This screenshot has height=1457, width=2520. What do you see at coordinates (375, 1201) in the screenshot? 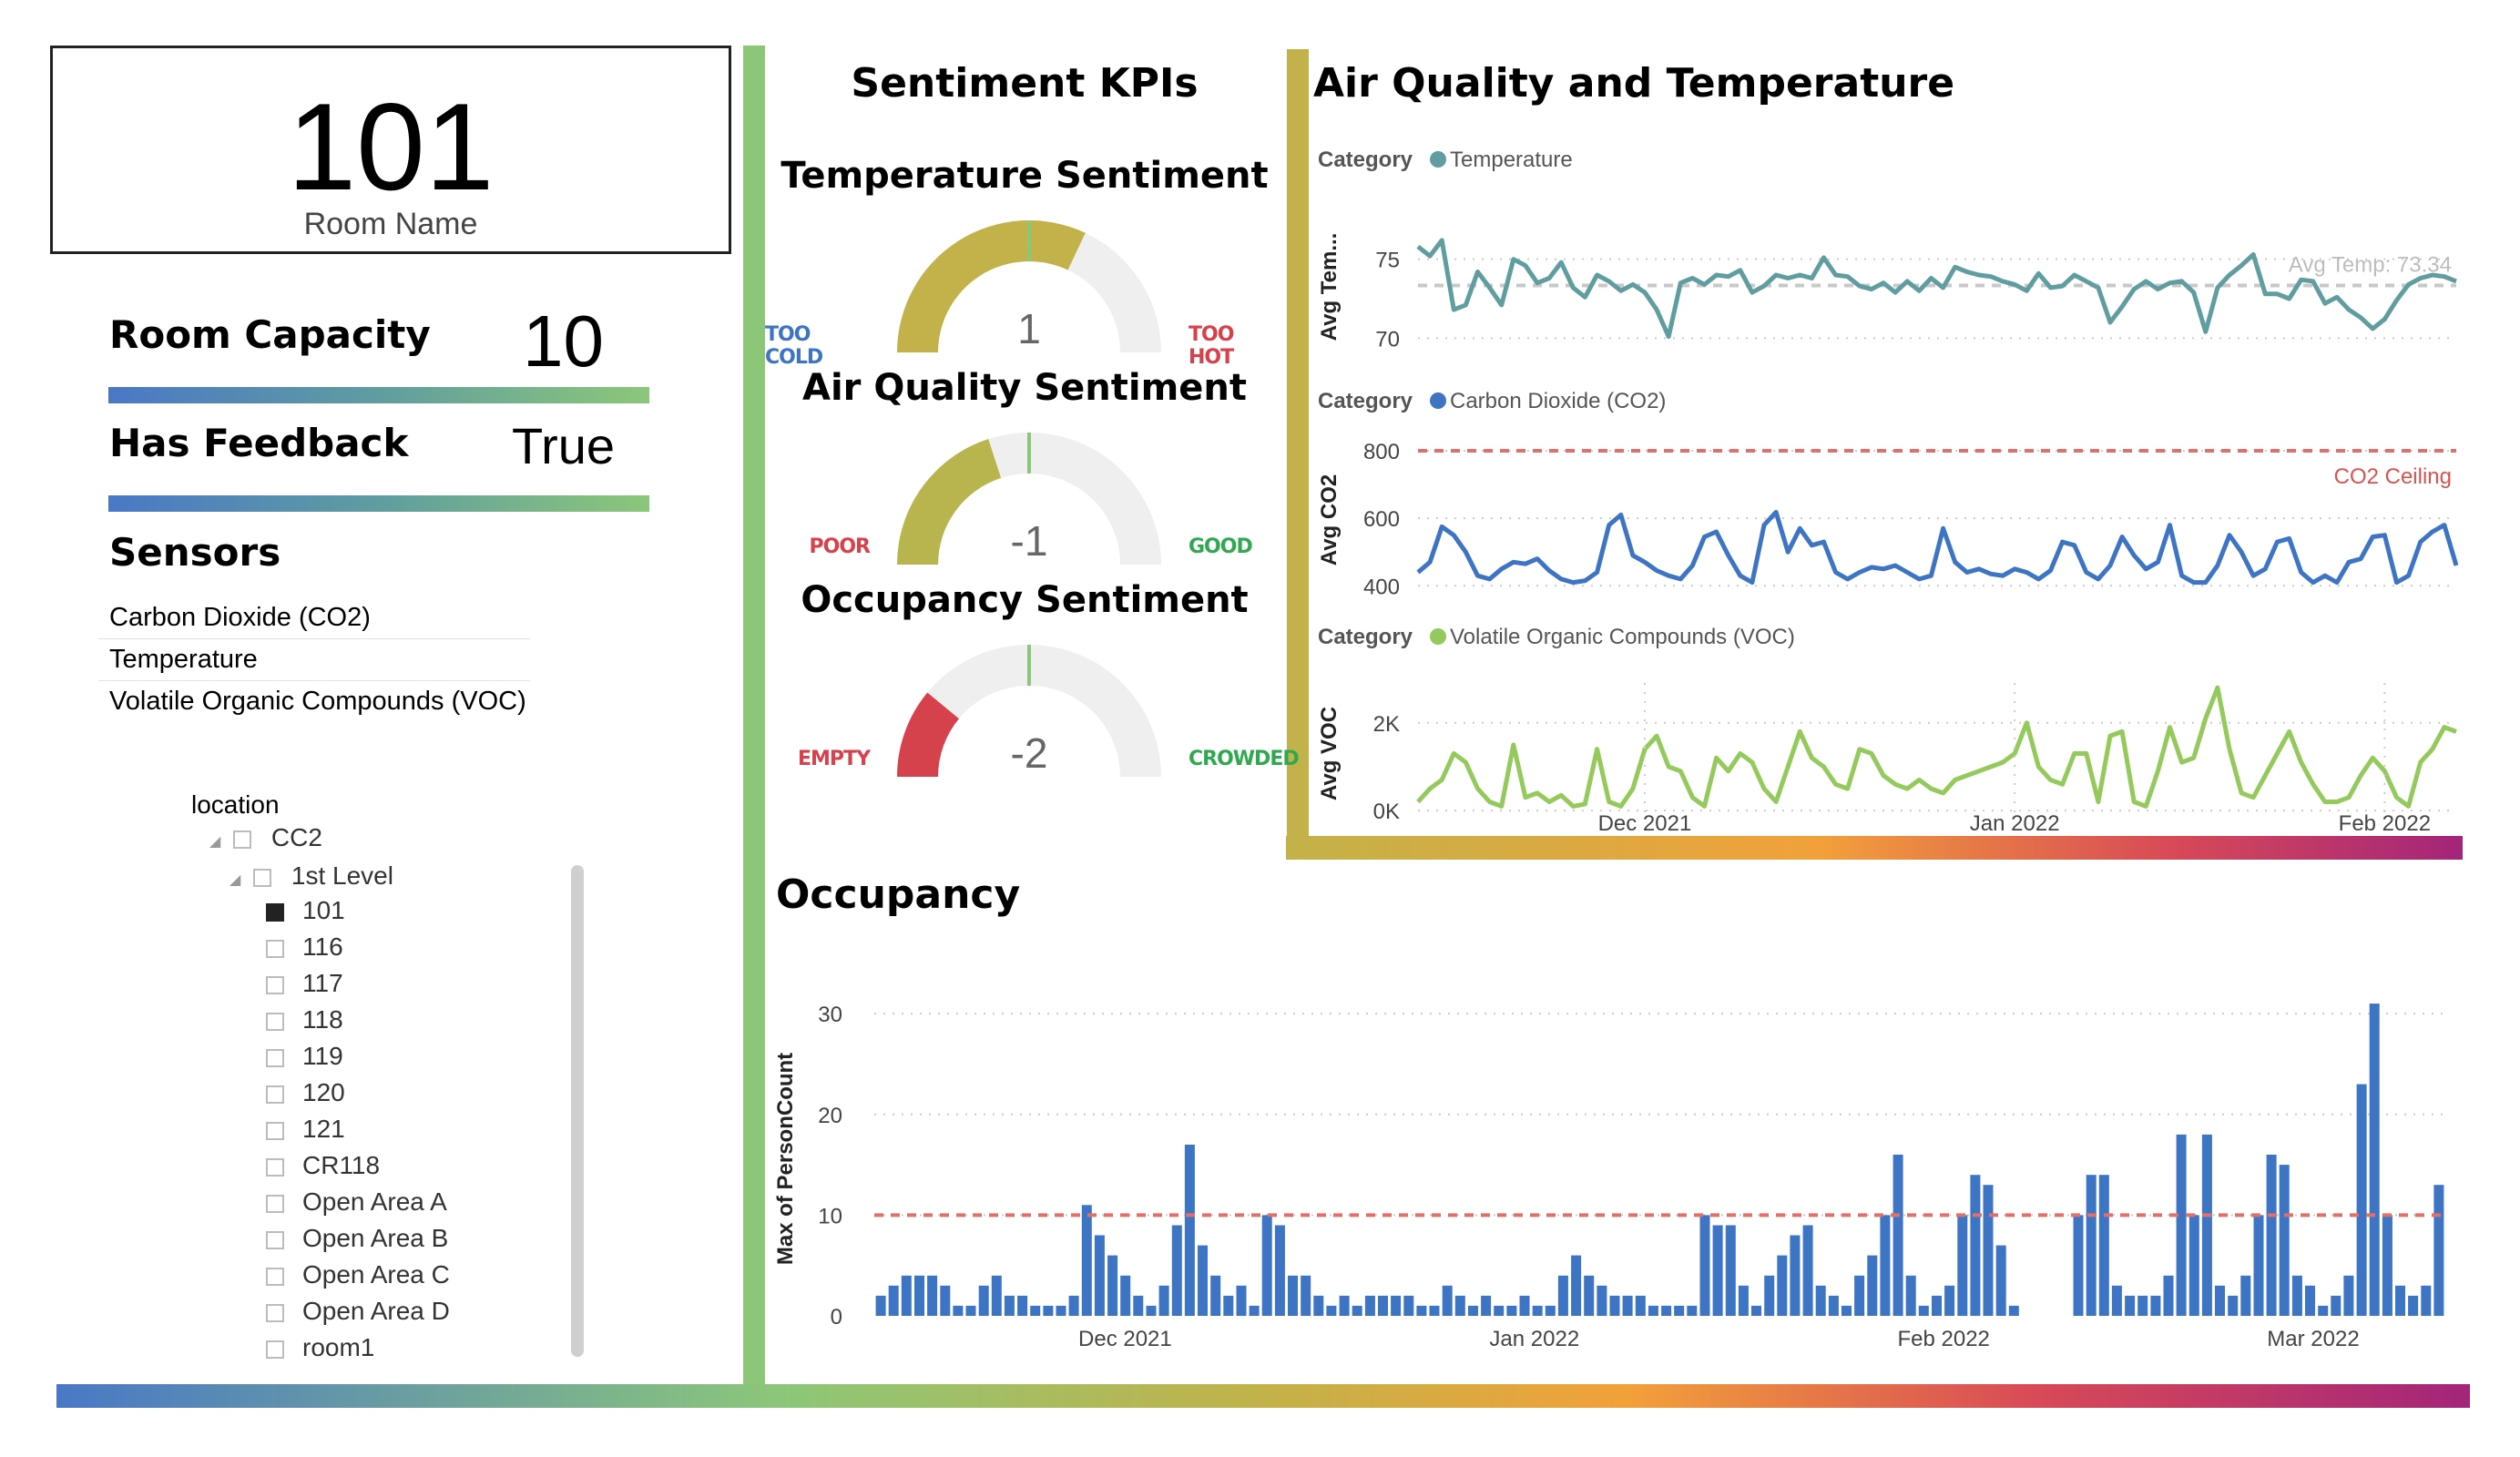
I see `tree-room-label: Open Area A` at bounding box center [375, 1201].